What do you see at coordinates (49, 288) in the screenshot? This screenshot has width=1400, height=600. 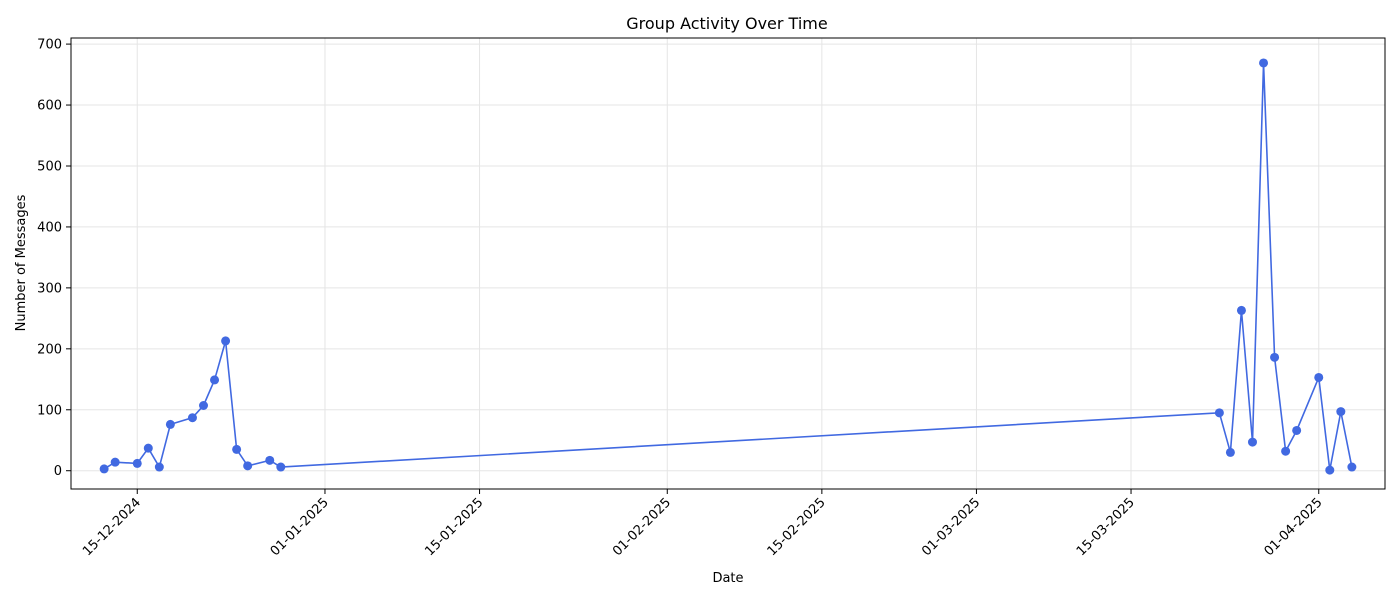 I see `y-tick-label: 300` at bounding box center [49, 288].